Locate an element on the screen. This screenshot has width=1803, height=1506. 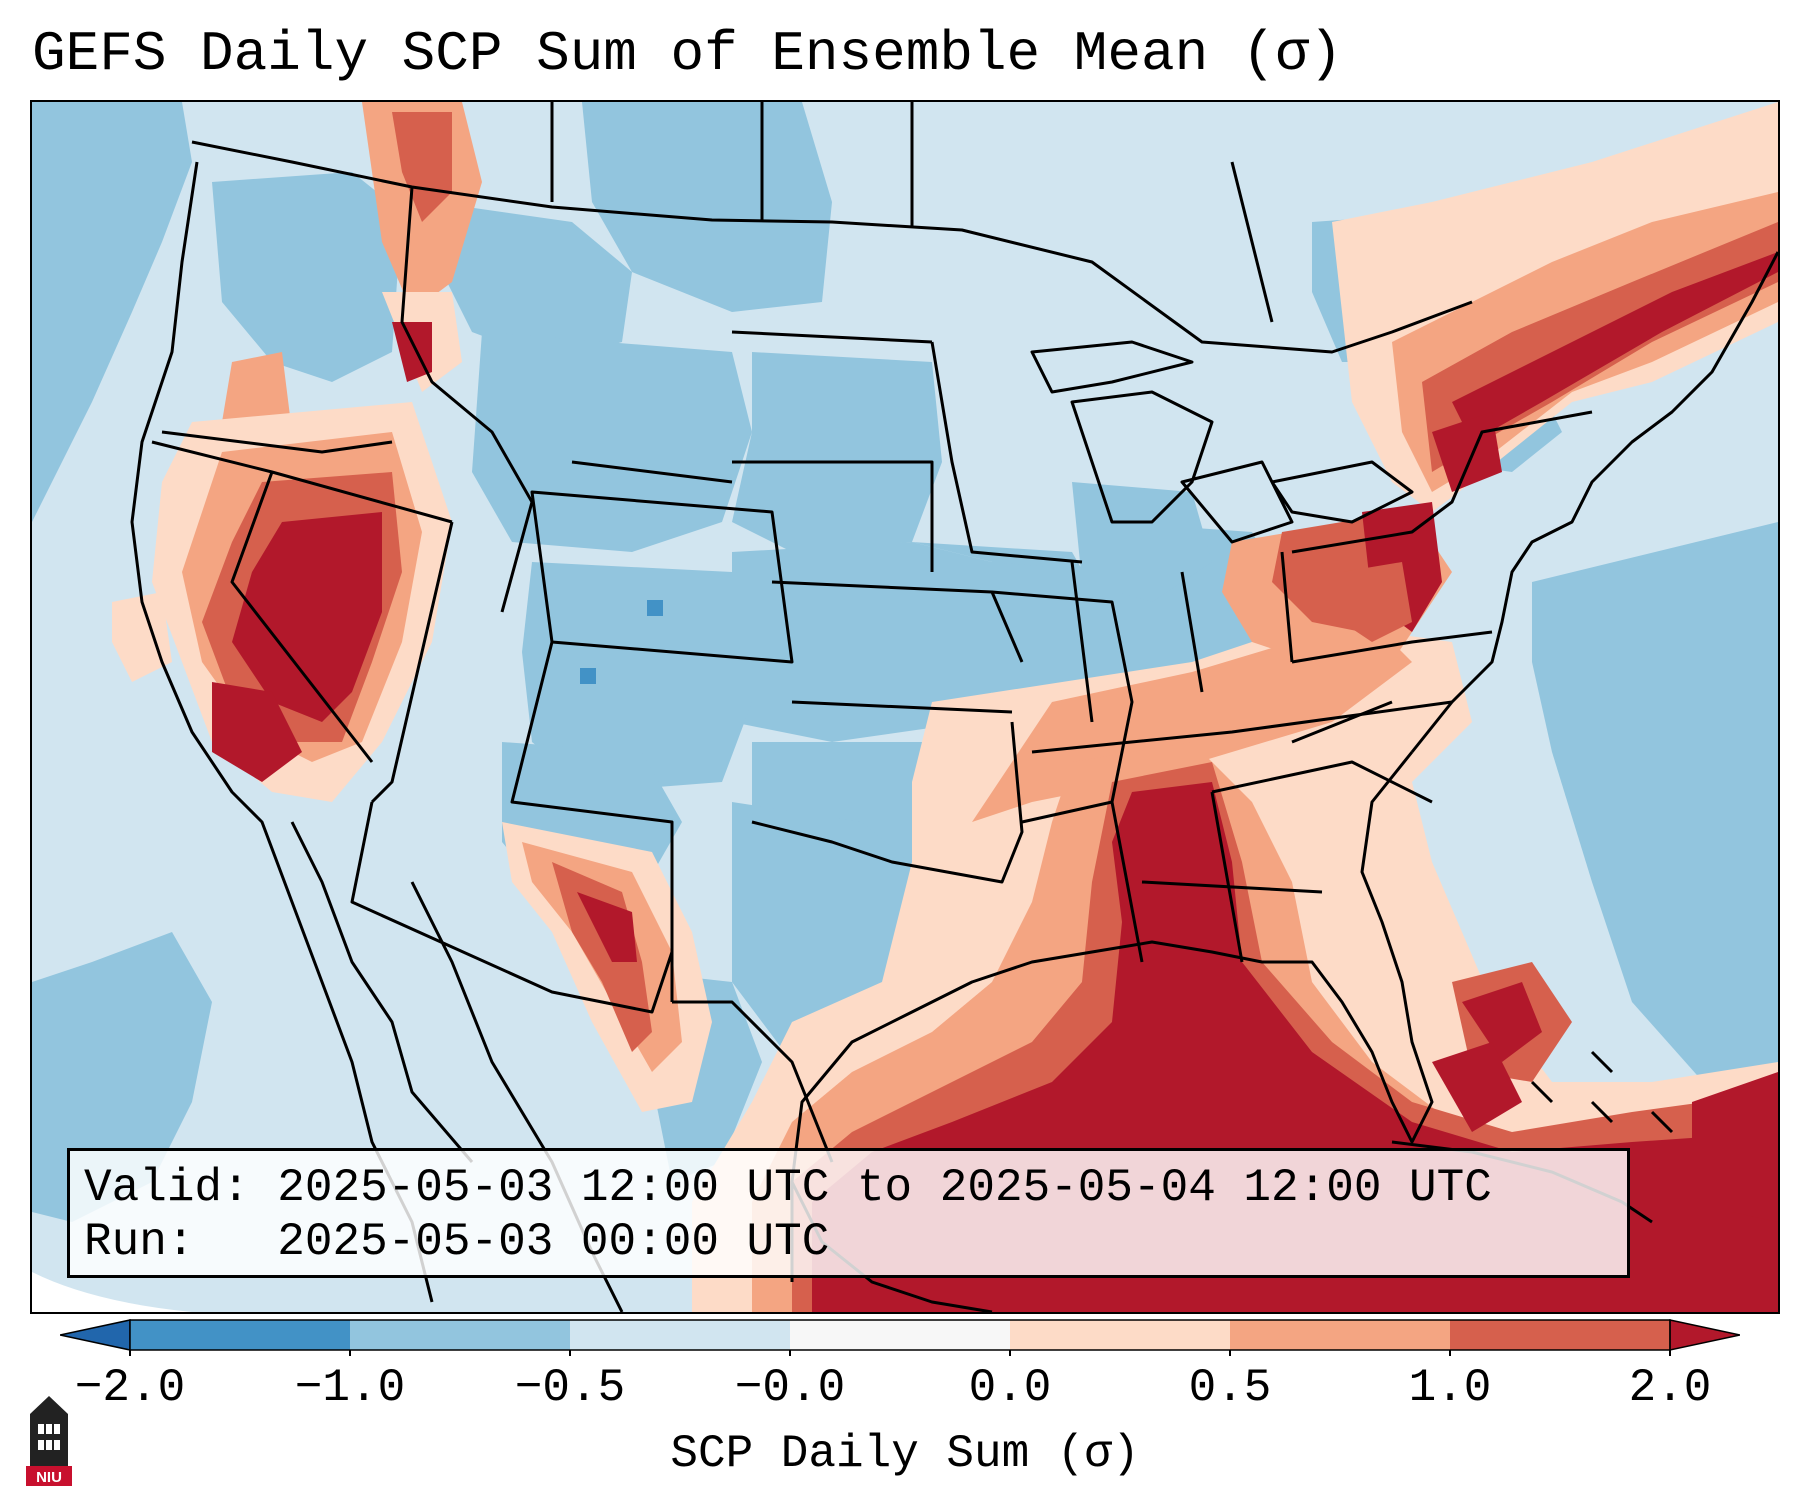
colorbar-tick-label: −2.0 is located at coordinates (130, 1388).